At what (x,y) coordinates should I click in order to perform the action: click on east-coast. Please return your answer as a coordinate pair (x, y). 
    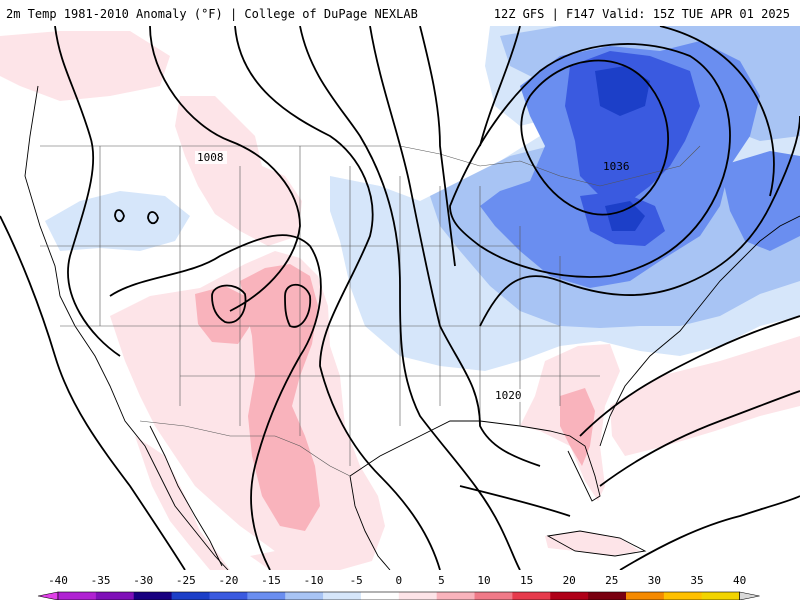
    Looking at the image, I should click on (699, 331).